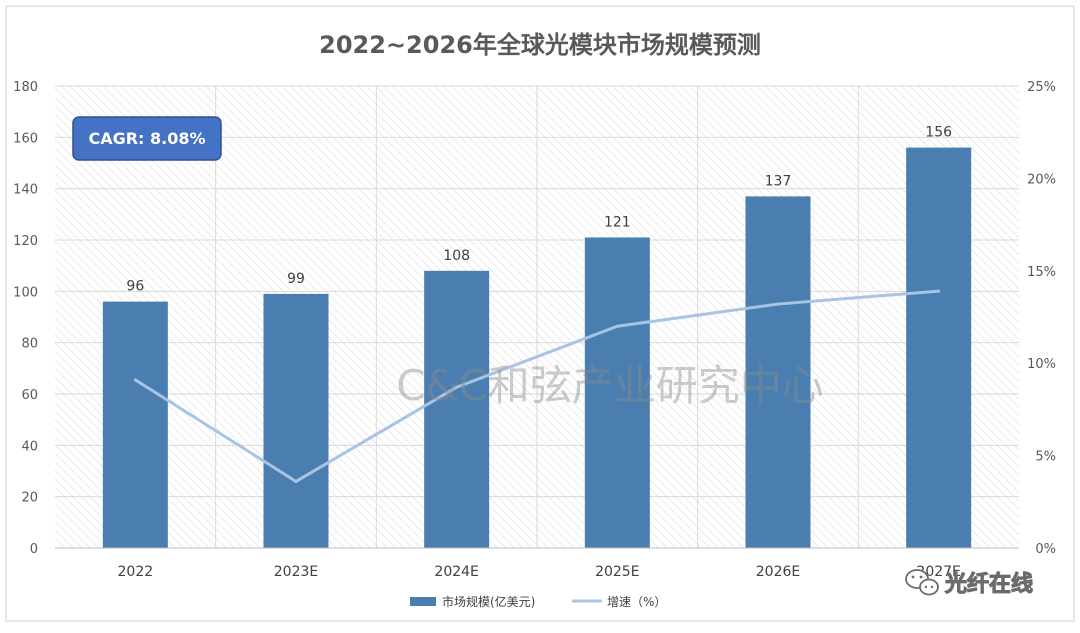 The height and width of the screenshot is (633, 1080). Describe the element at coordinates (617, 222) in the screenshot. I see `data-label: 121` at that location.